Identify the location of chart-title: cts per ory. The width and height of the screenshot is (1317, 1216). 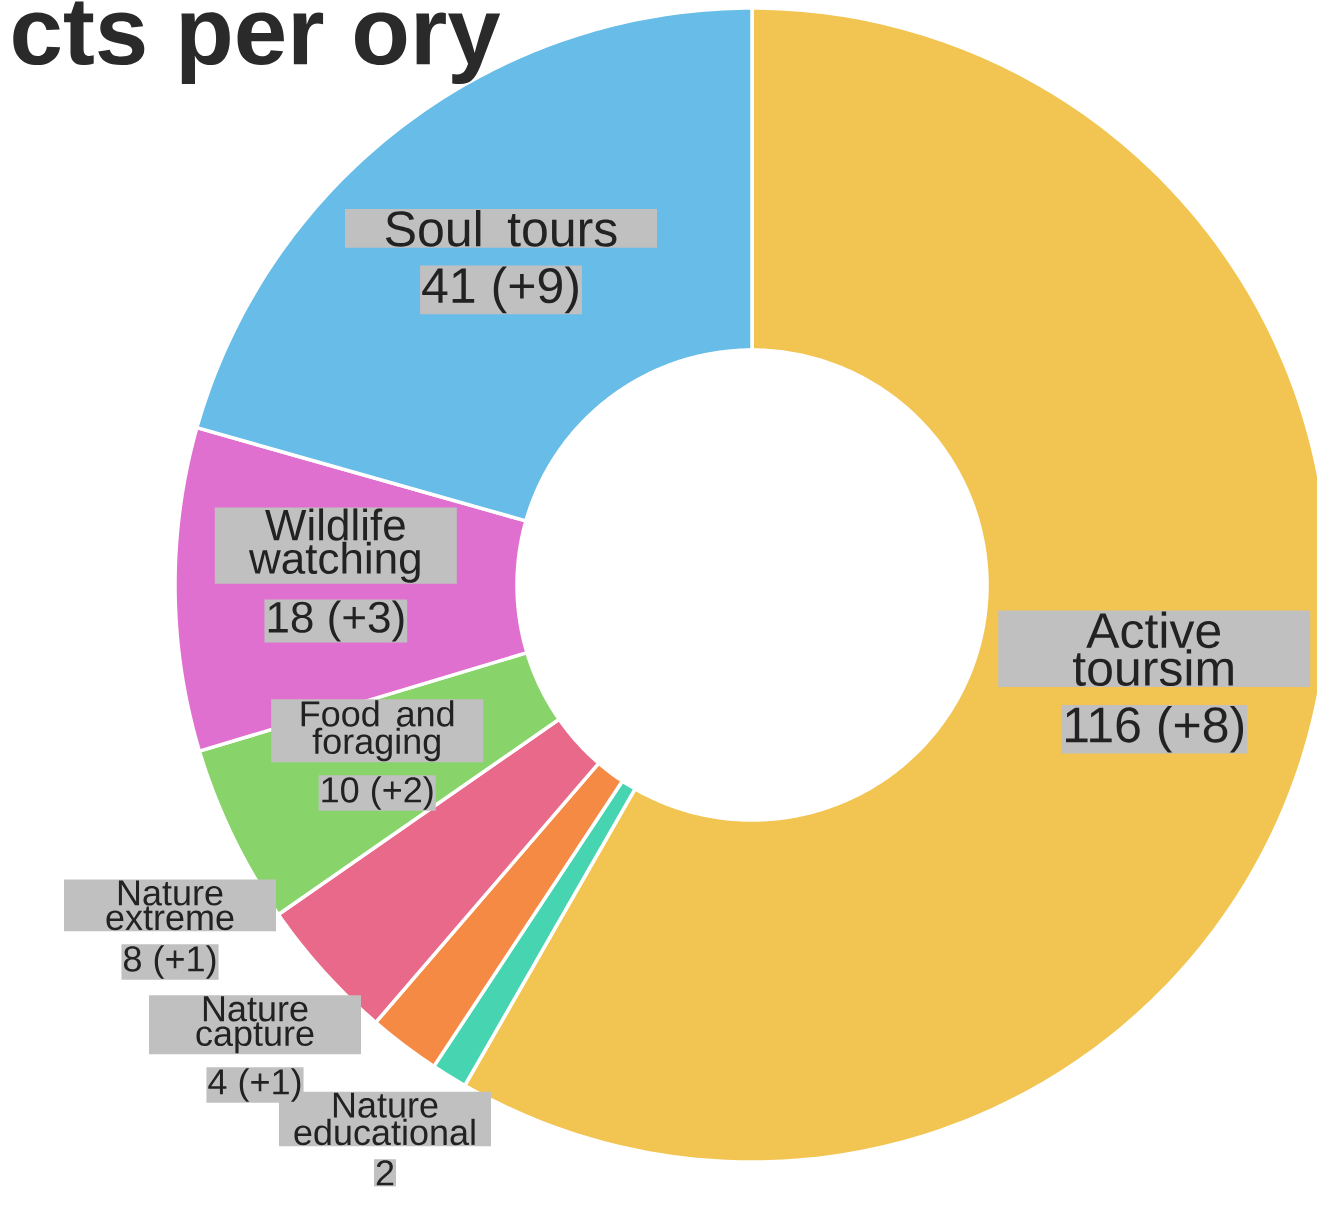
(257, 43).